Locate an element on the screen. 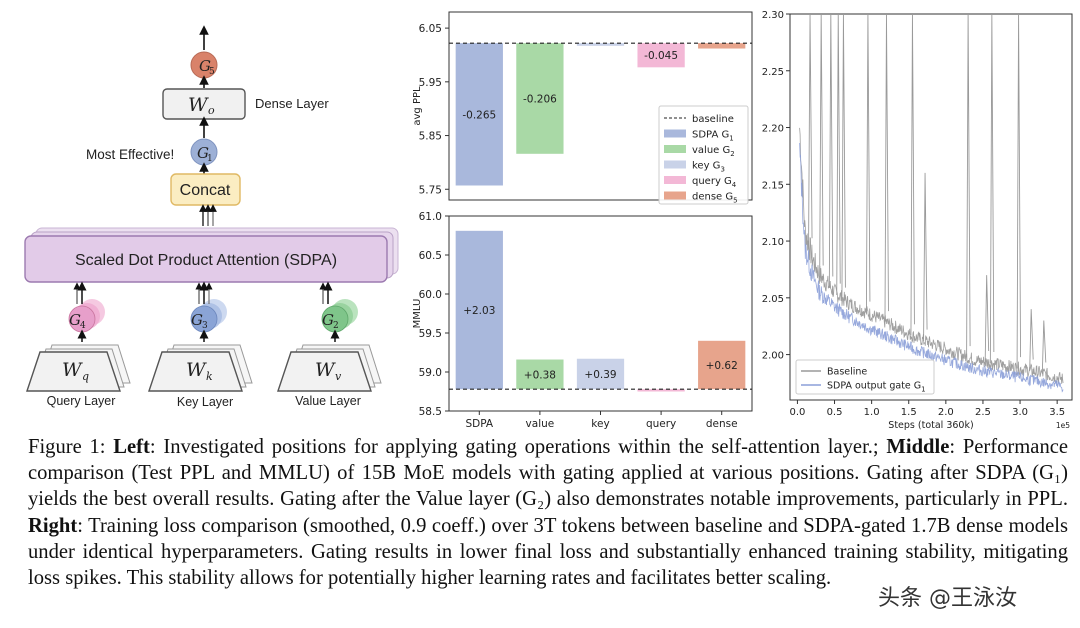 This screenshot has width=1080, height=628. bar-value-label: -0.206 is located at coordinates (540, 99).